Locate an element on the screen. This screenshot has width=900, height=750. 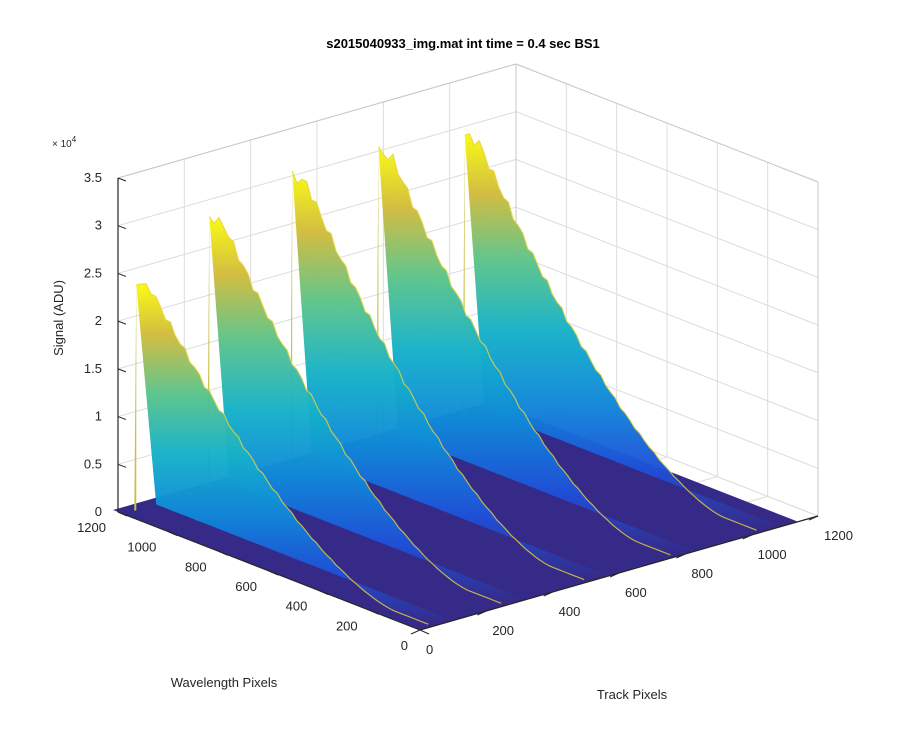
z-tick-label: 0 is located at coordinates (98, 511).